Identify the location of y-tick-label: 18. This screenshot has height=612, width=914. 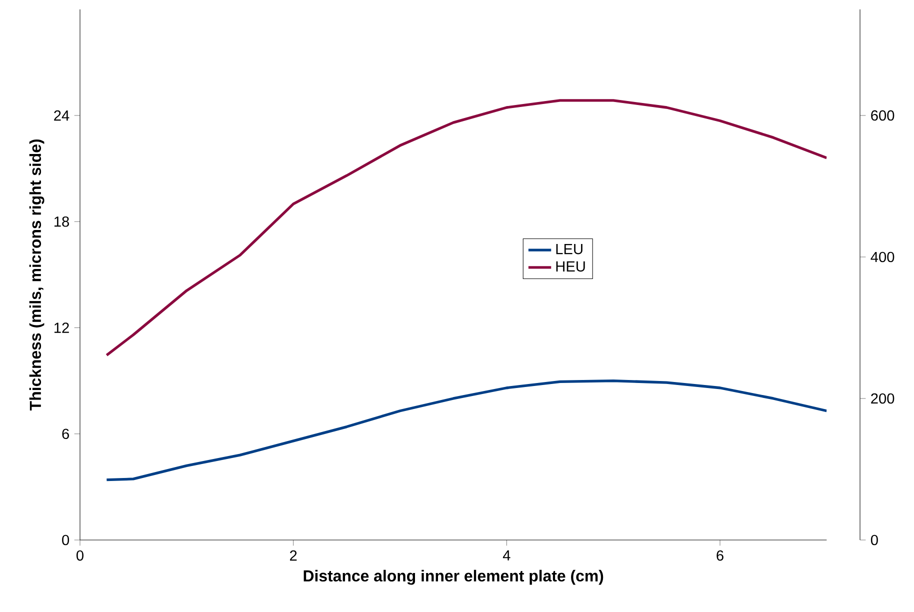
(61, 221).